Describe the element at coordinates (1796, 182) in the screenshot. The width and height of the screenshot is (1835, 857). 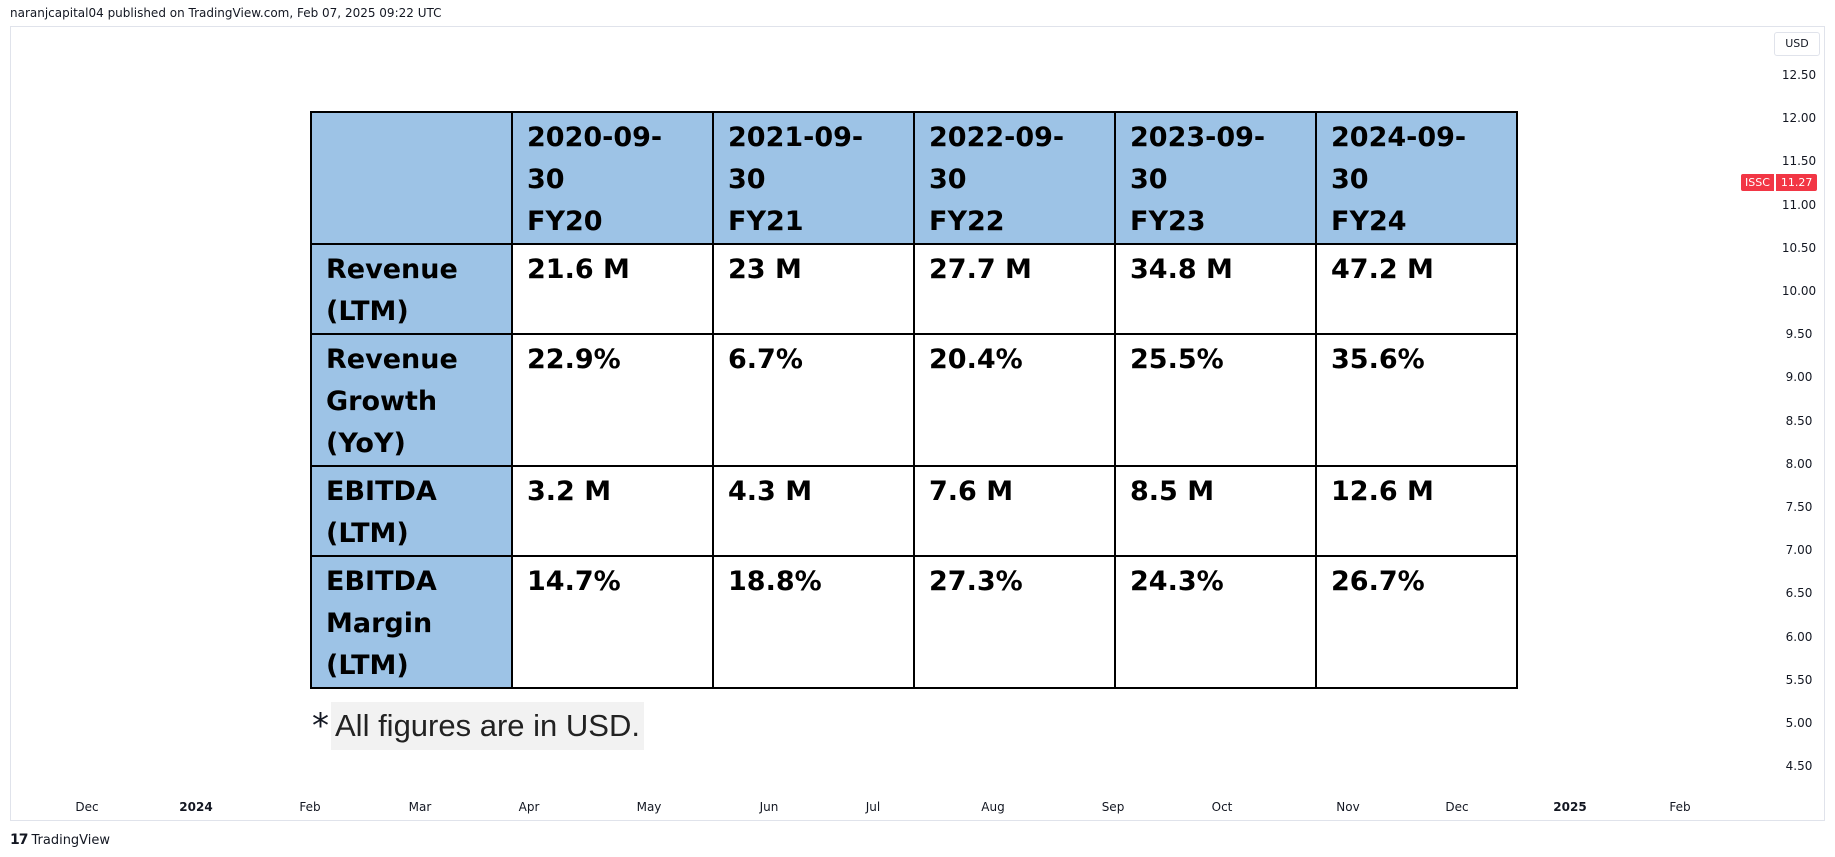
I see `last-price: 11.27` at that location.